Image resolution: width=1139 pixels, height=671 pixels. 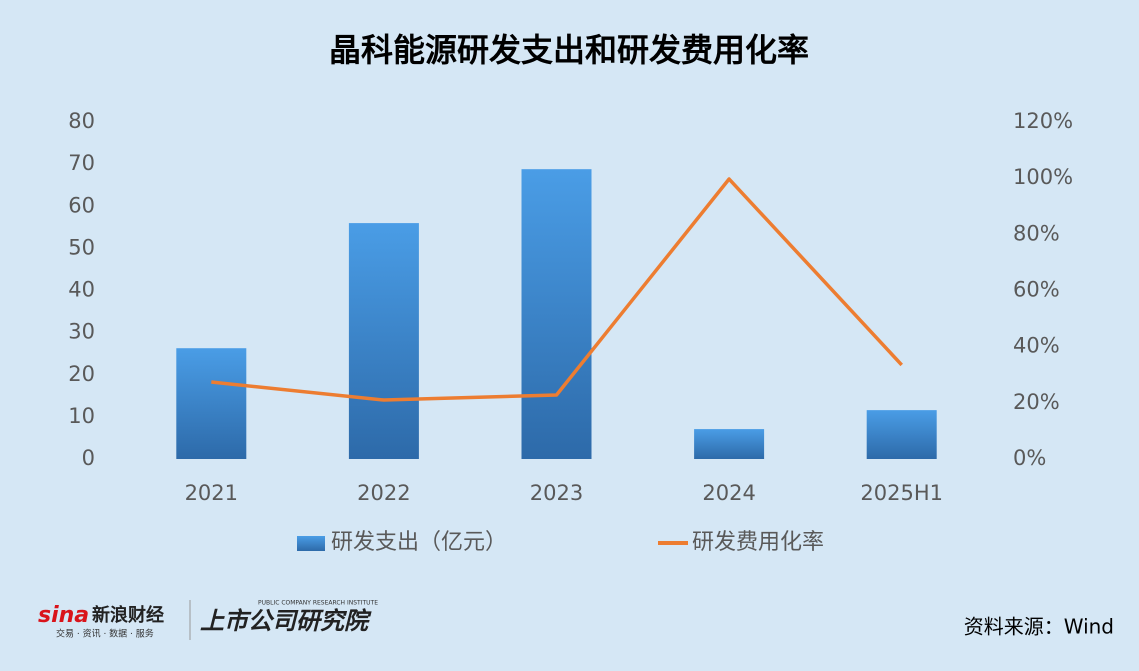 What do you see at coordinates (105, 634) in the screenshot?
I see `footer-tagline: 交易 · 资讯 · 数据 · 服务` at bounding box center [105, 634].